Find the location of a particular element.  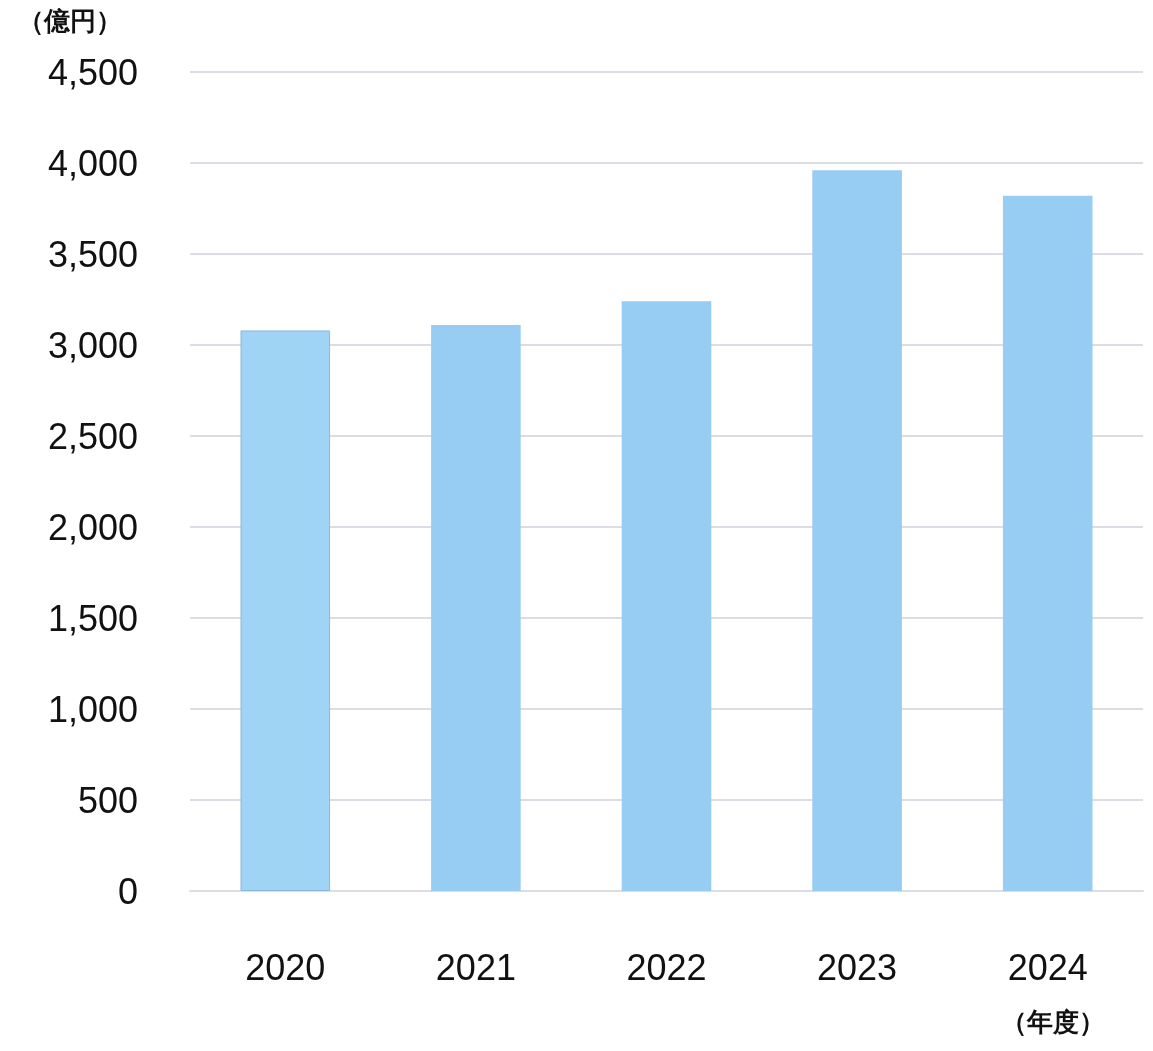

y-tick-label: 1,500 is located at coordinates (92, 618).